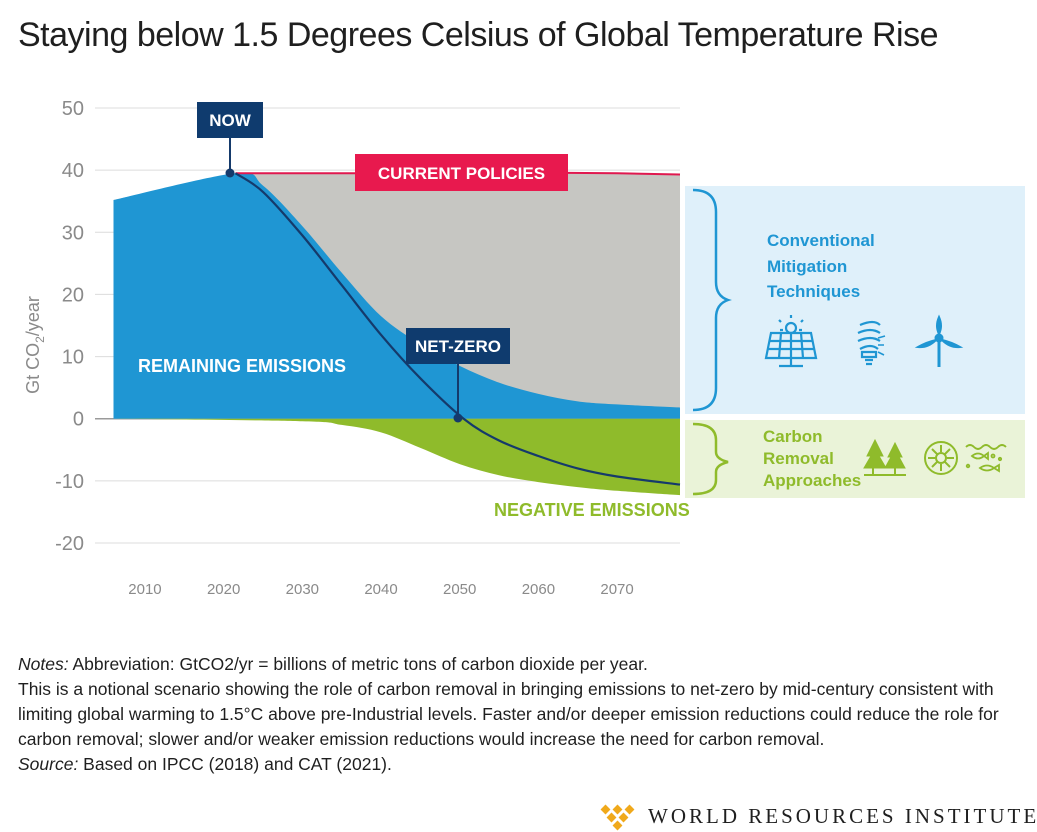 This screenshot has width=1037, height=832. Describe the element at coordinates (73, 295) in the screenshot. I see `y-tick-label: 20` at that location.